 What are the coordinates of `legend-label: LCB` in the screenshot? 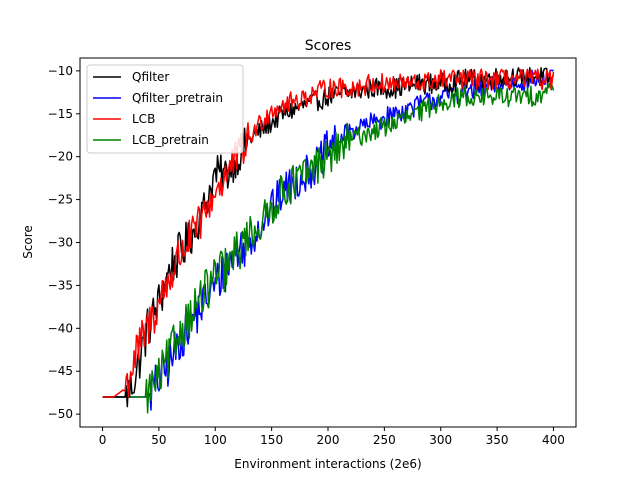 It's located at (143, 119).